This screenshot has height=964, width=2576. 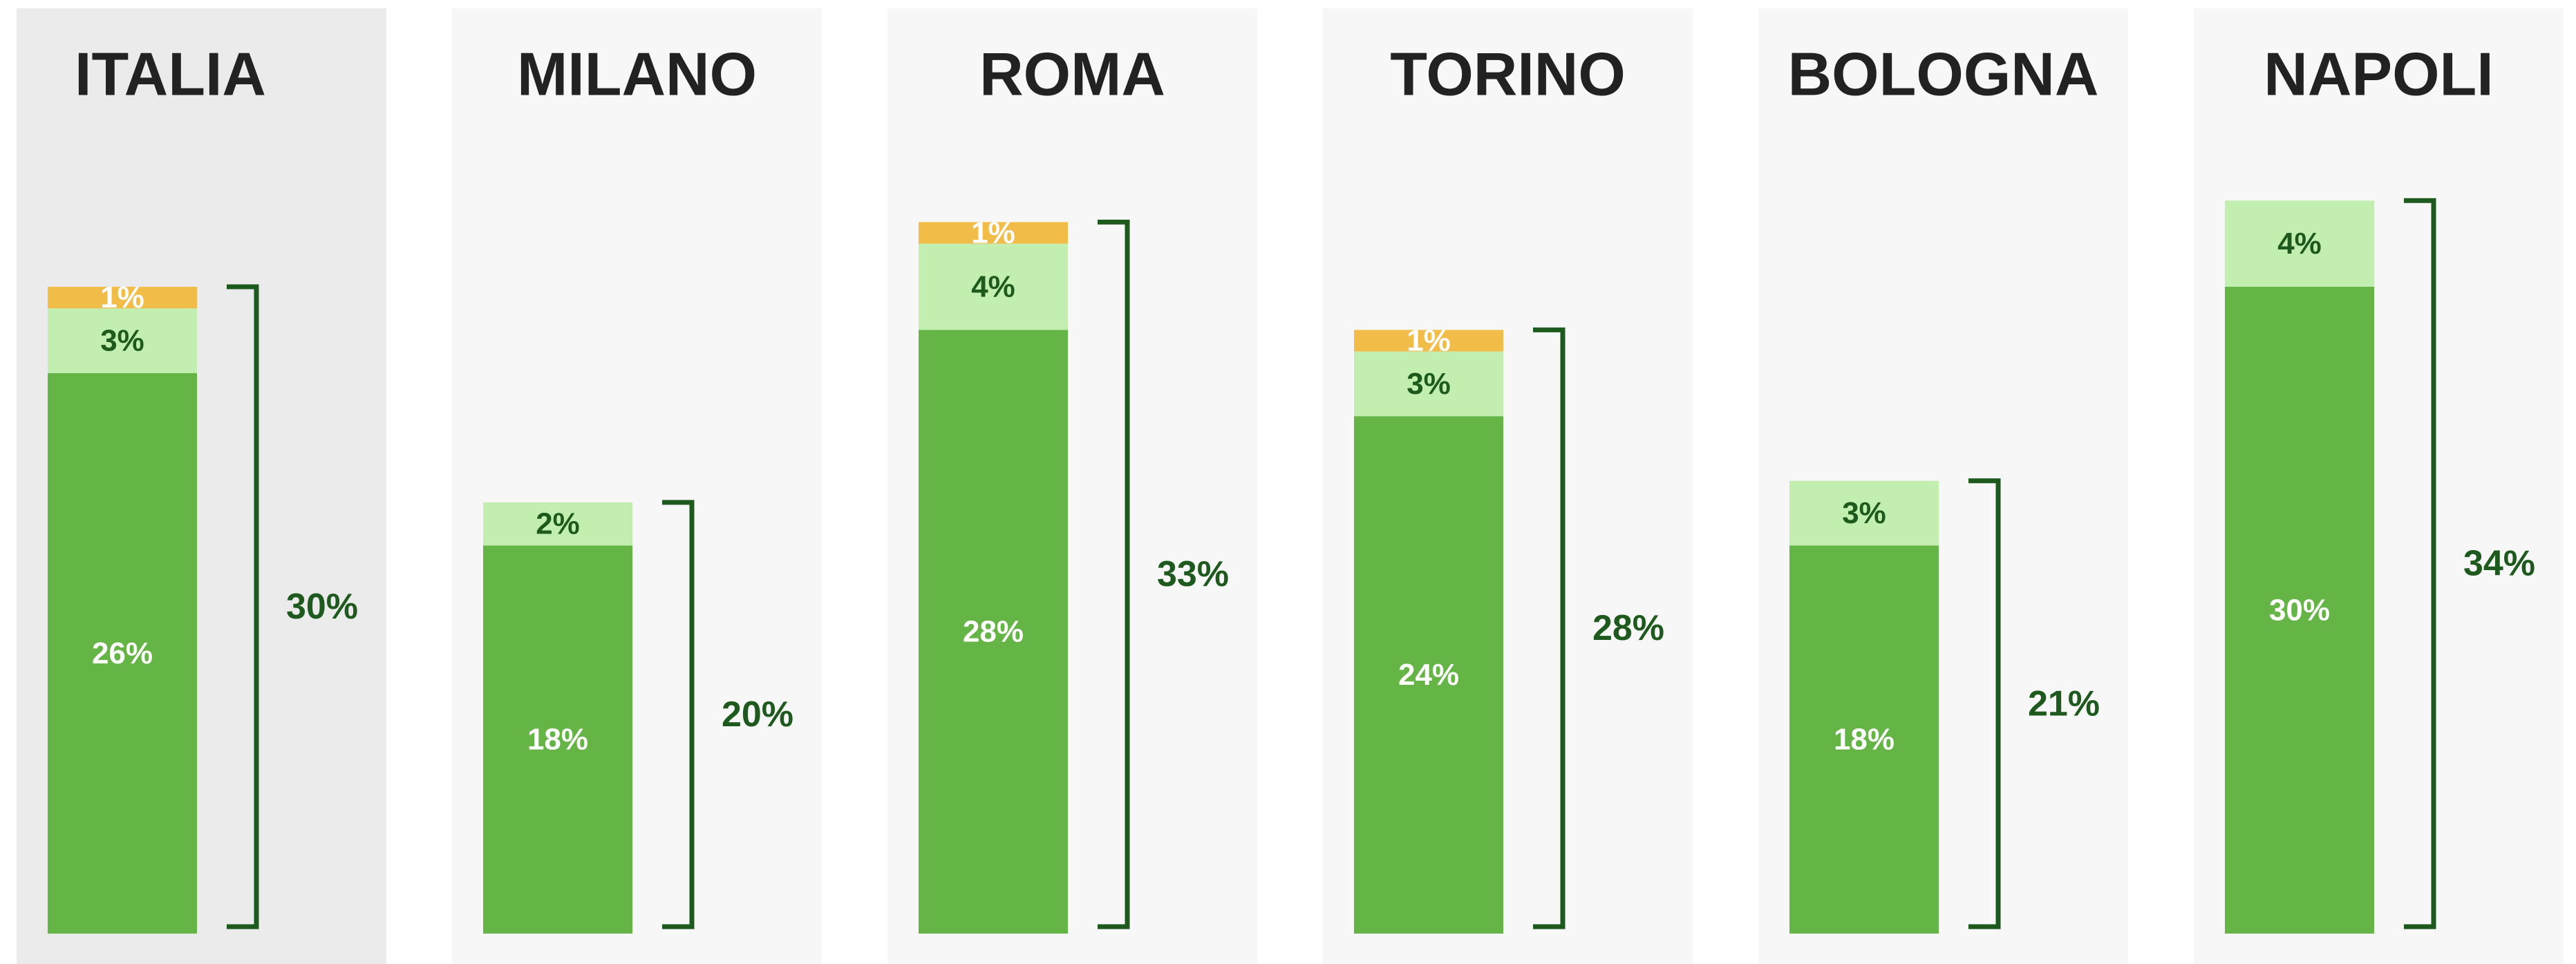 I want to click on panel-title: ITALIA, so click(x=170, y=74).